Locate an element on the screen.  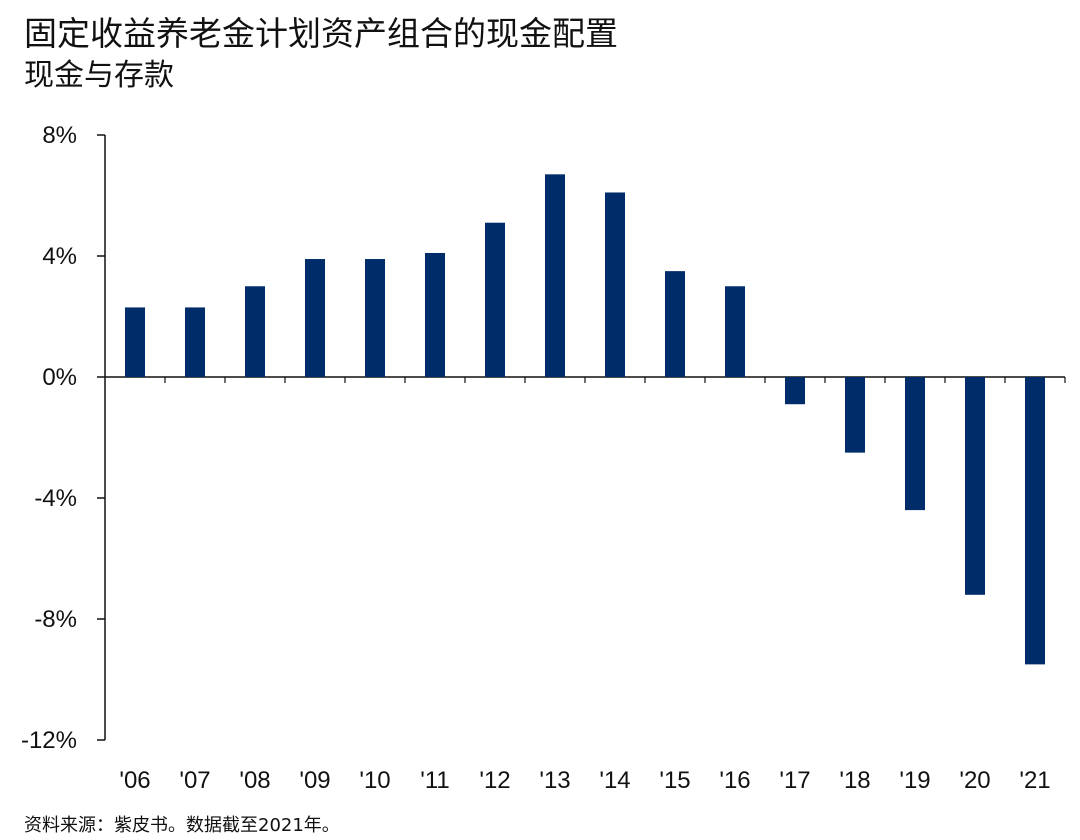
chart-subtitle: 现金与存款 is located at coordinates (99, 75).